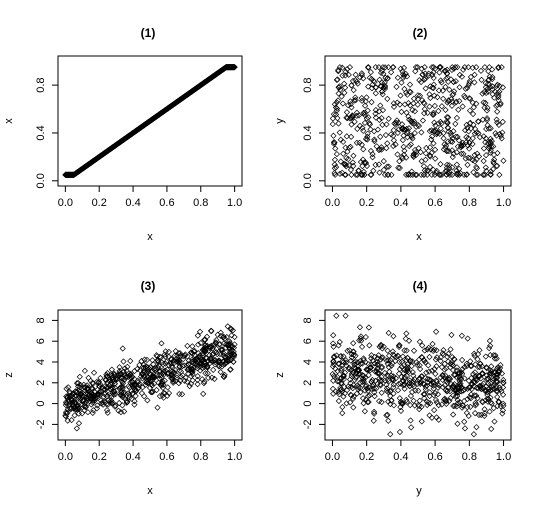 This screenshot has height=511, width=540. What do you see at coordinates (234, 203) in the screenshot?
I see `x-tick-label: 1.0` at bounding box center [234, 203].